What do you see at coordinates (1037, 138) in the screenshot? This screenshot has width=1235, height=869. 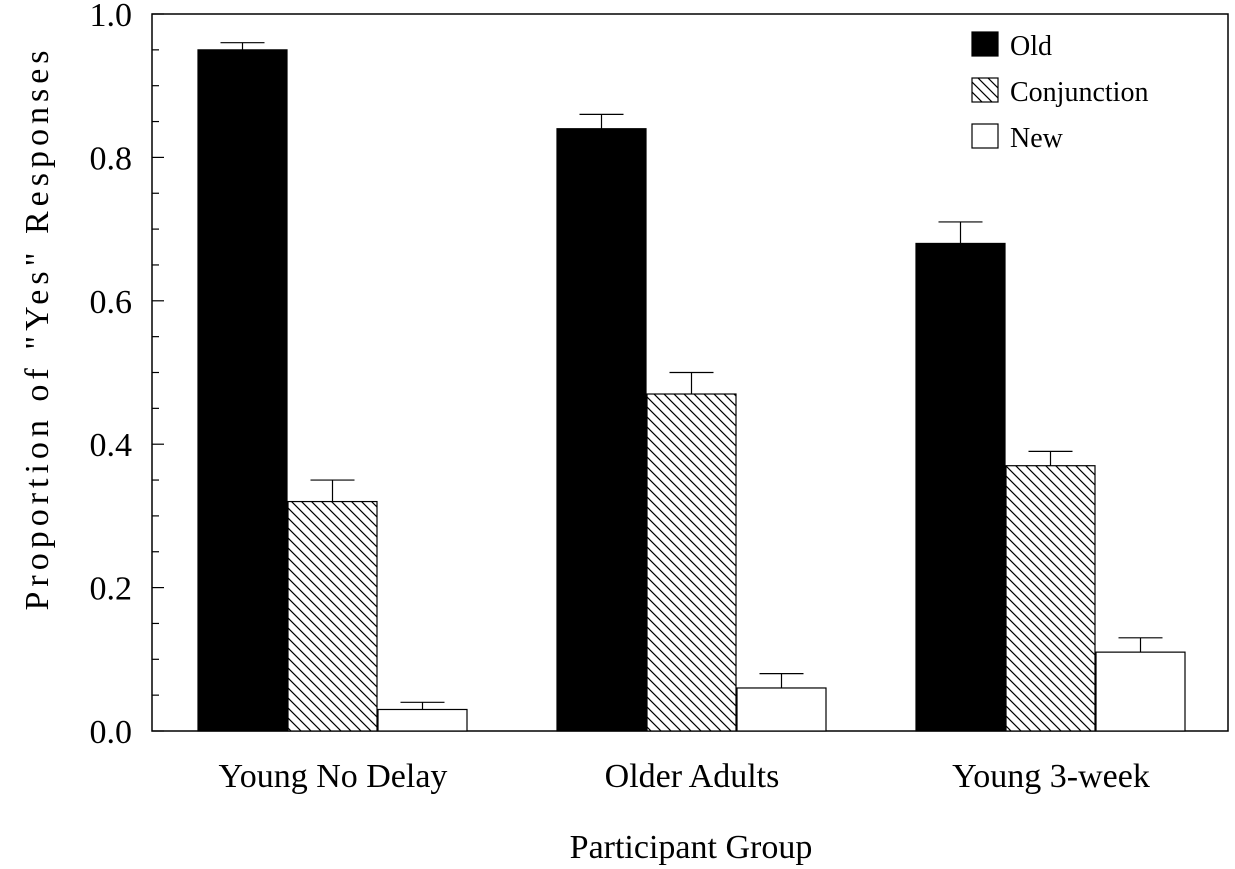 I see `legend-label-new: New` at bounding box center [1037, 138].